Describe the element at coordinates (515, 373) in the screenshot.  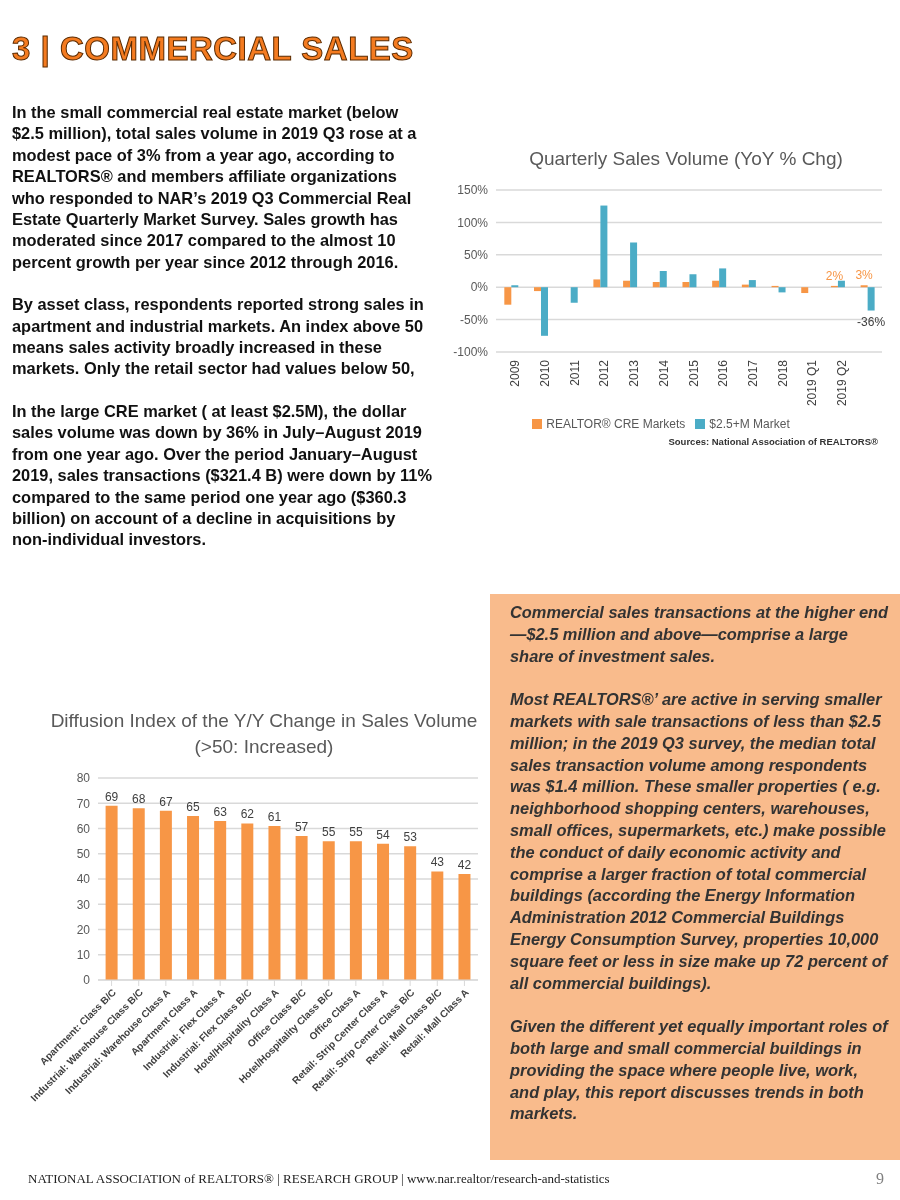
I see `x-tick-label: 2009` at that location.